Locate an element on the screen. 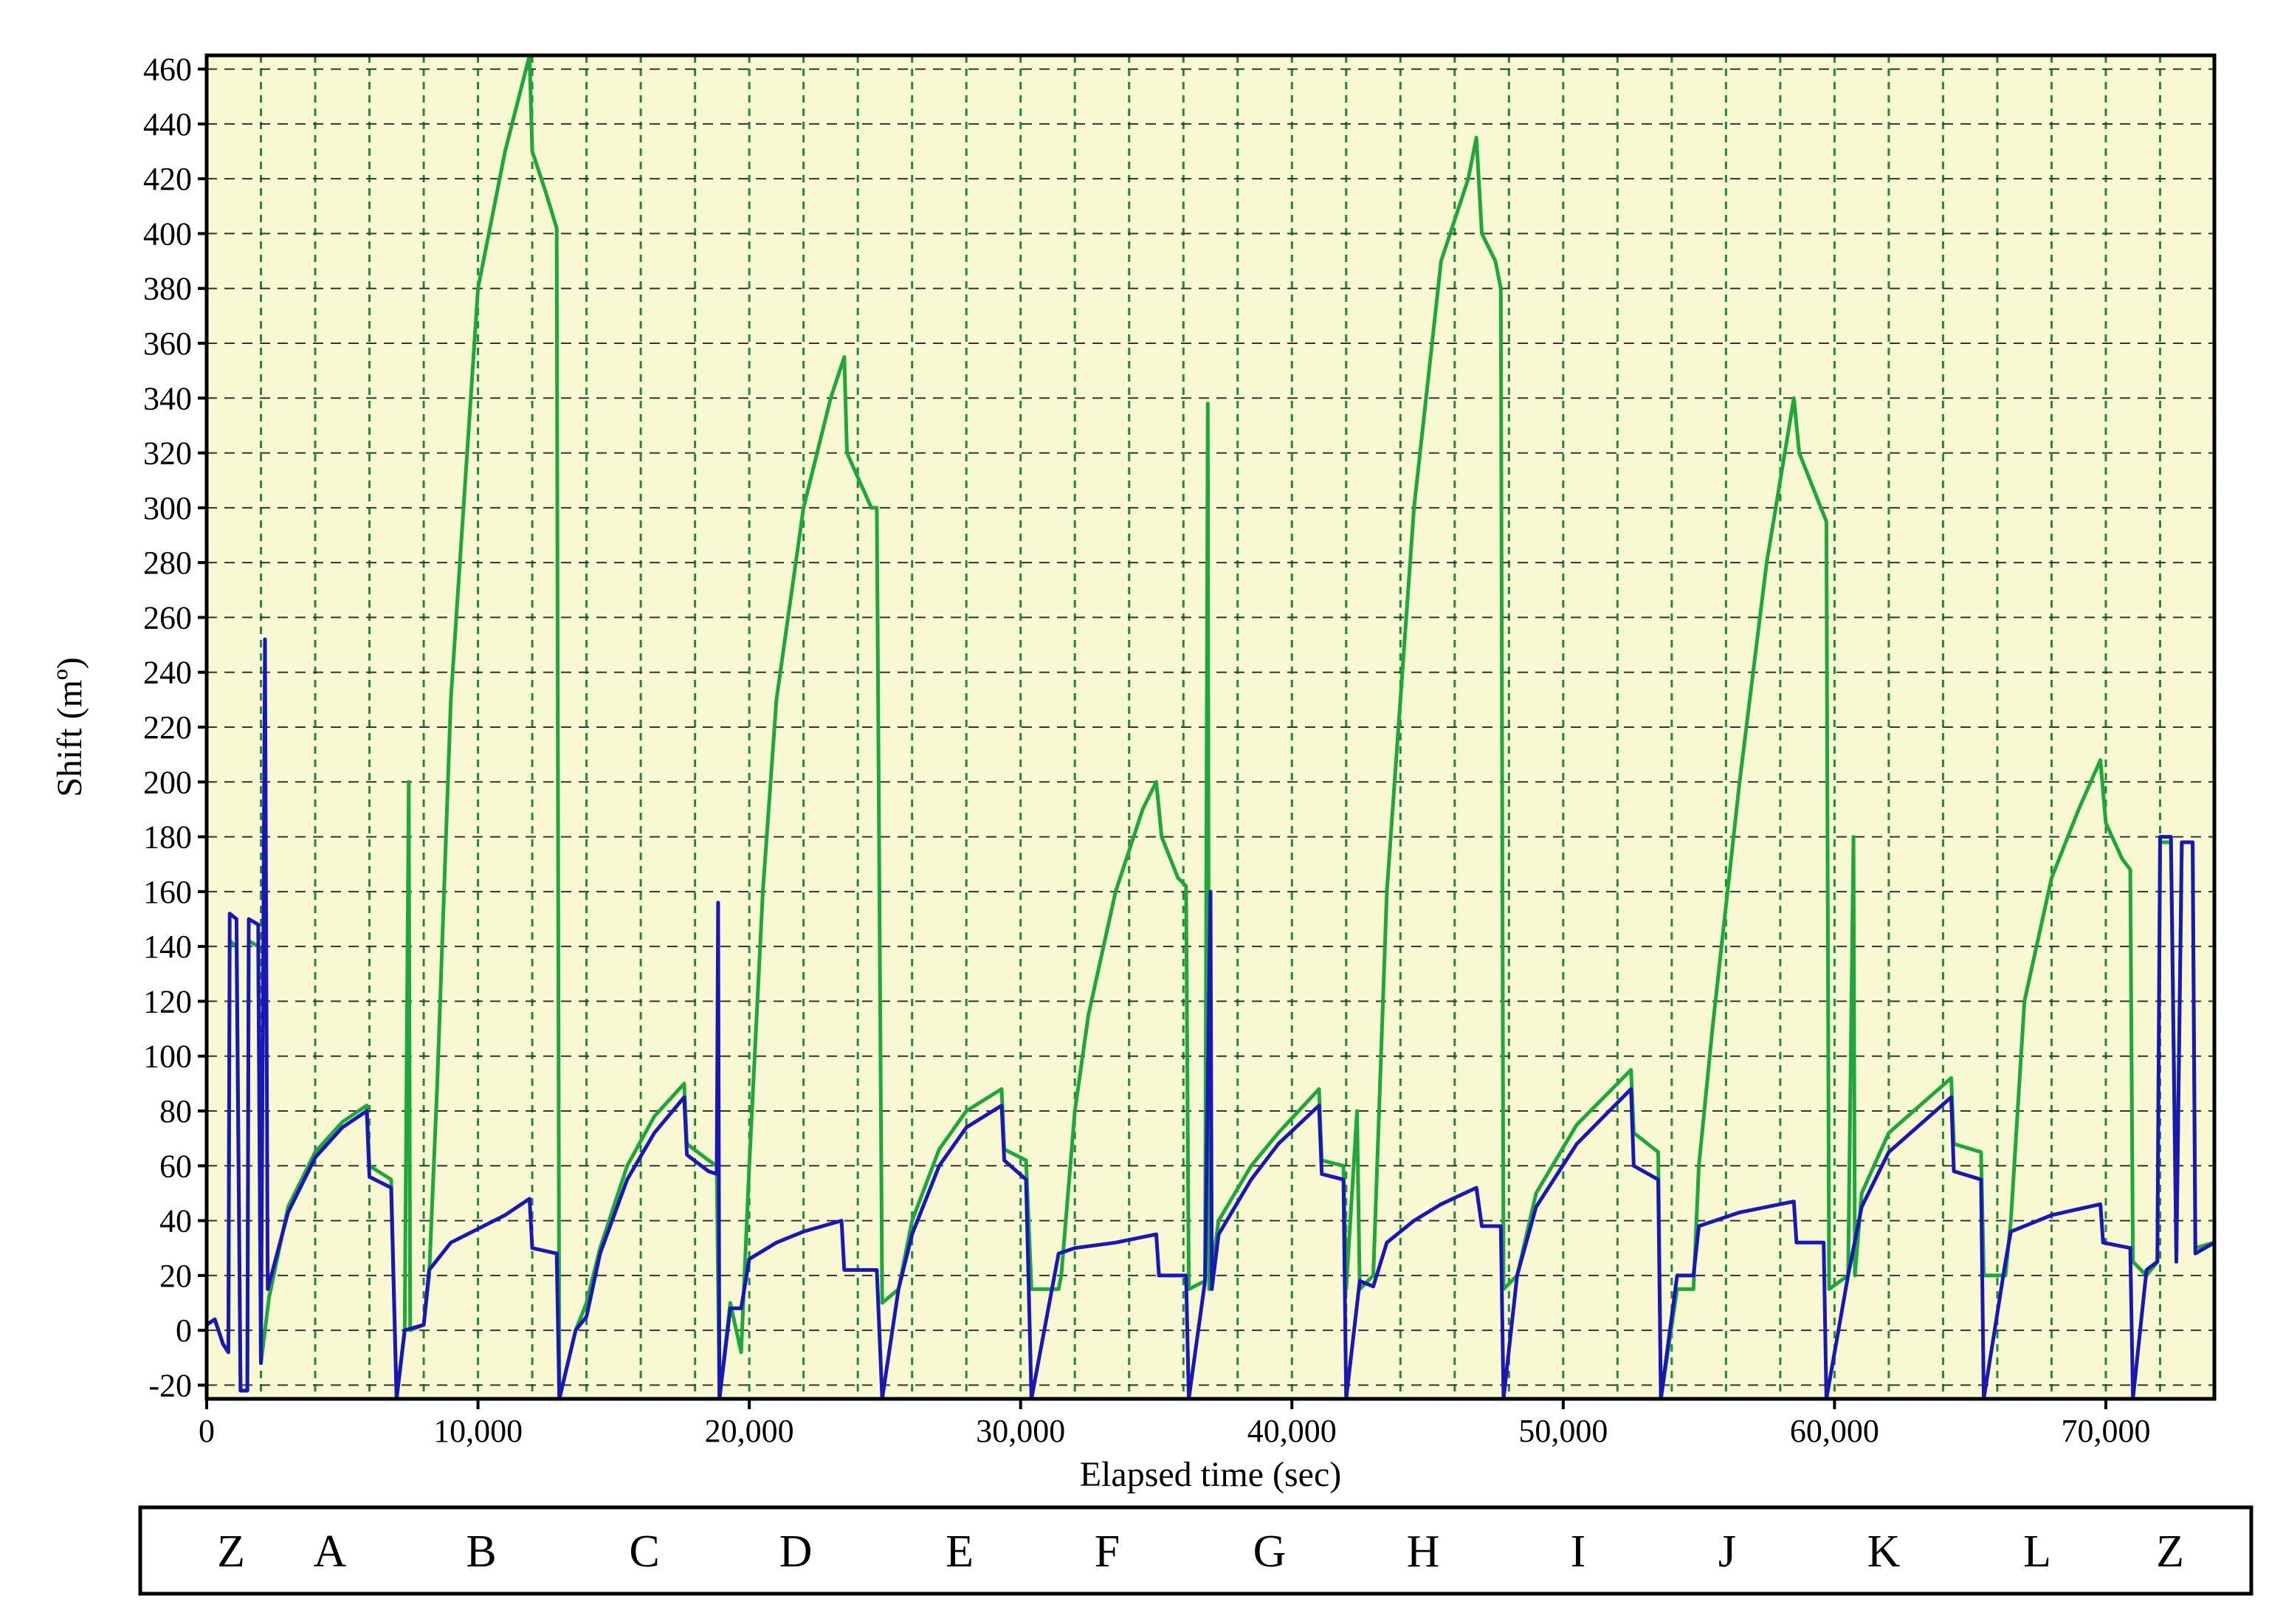 The height and width of the screenshot is (1624, 2283). y-tick-label: 340 is located at coordinates (167, 398).